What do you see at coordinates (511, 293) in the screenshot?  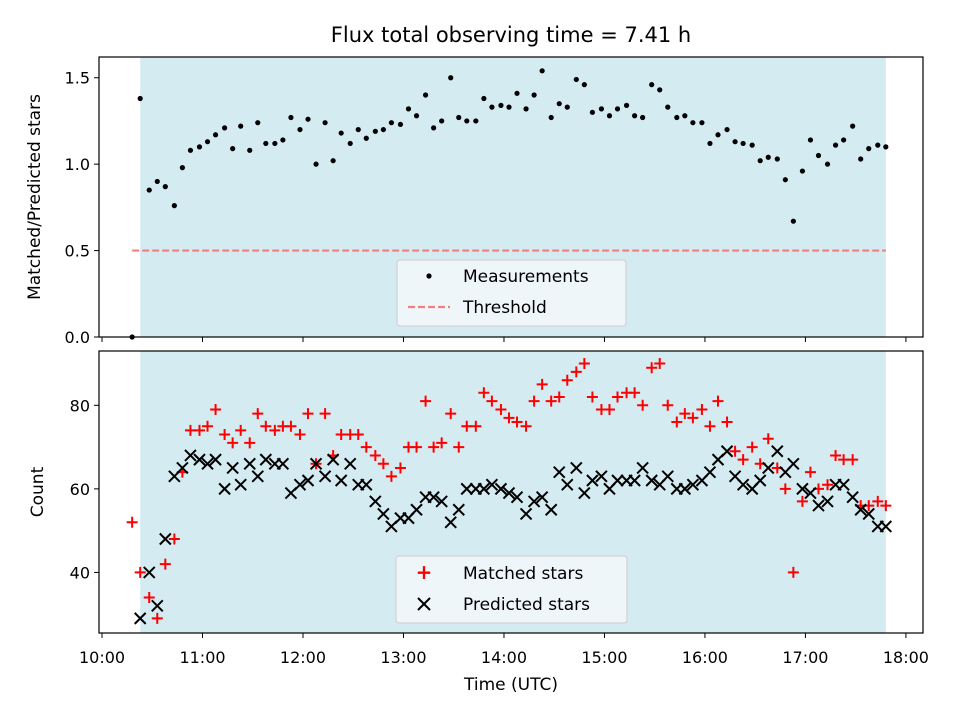 I see `ratio-legend-box` at bounding box center [511, 293].